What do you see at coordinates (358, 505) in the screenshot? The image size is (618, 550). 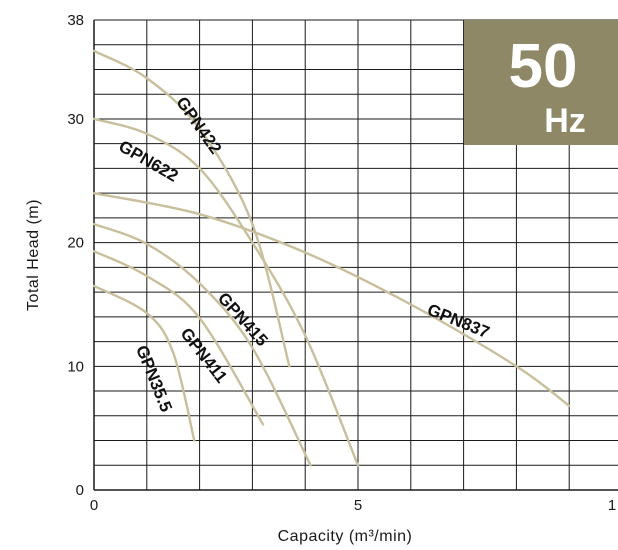 I see `x-tick-label: 5` at bounding box center [358, 505].